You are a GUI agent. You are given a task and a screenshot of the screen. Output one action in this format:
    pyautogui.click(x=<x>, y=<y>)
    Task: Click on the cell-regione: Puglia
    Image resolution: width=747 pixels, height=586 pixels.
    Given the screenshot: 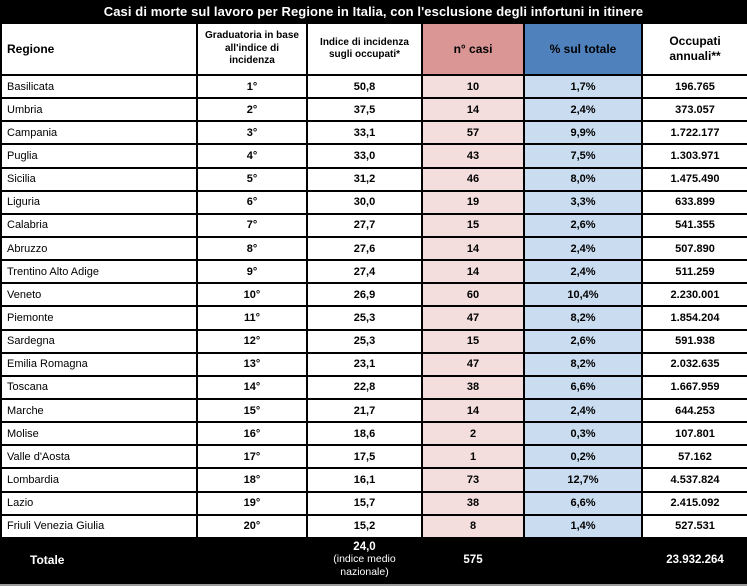 What is the action you would take?
    pyautogui.click(x=99, y=156)
    